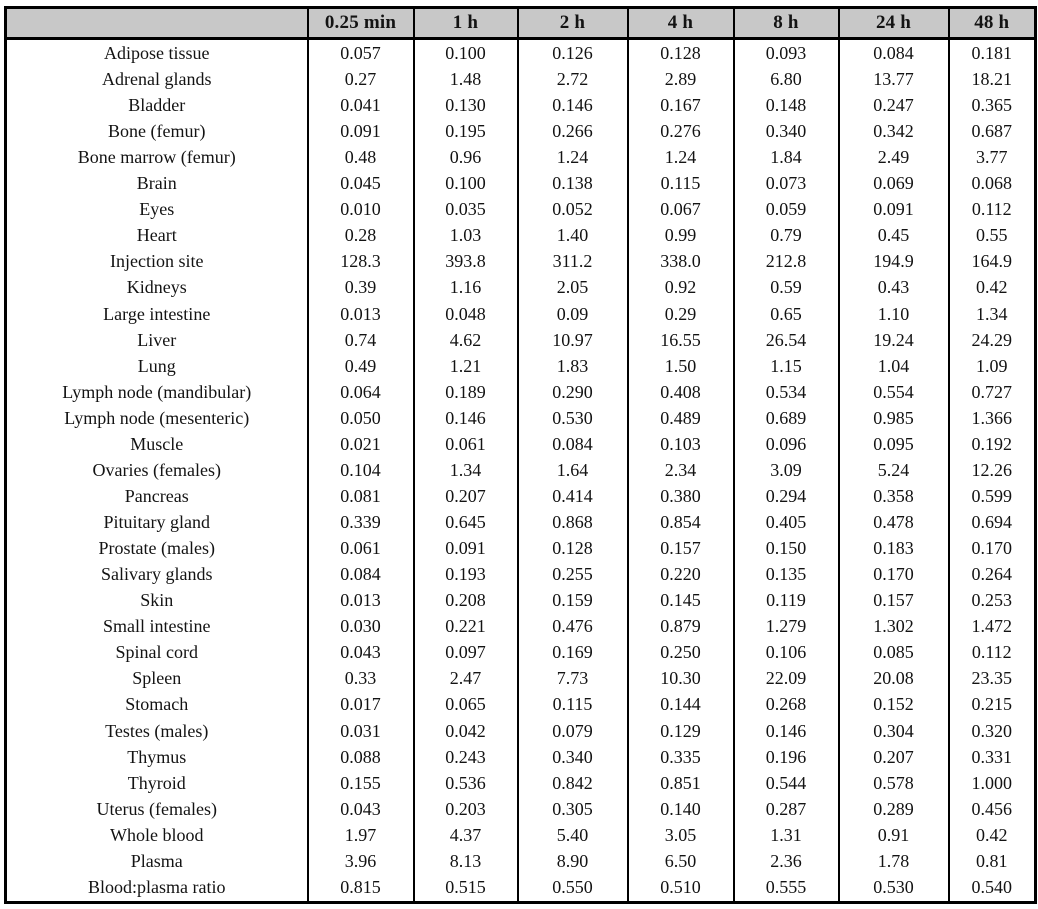  What do you see at coordinates (992, 783) in the screenshot?
I see `value-cell: 1.000` at bounding box center [992, 783].